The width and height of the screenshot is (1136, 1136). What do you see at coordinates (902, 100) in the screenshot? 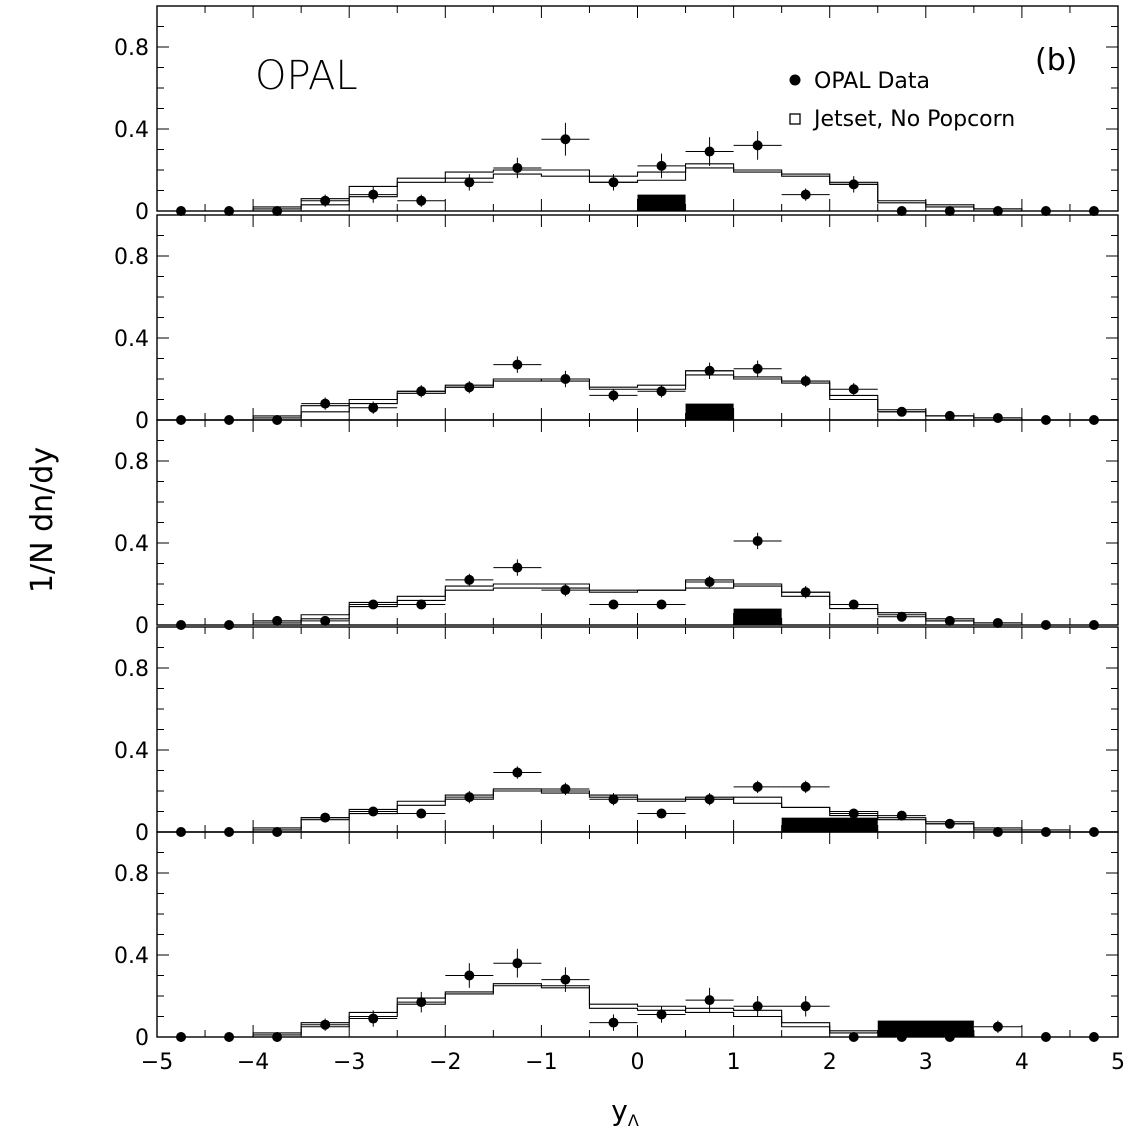
I see `legend: OPAL Data Jetset, No Popcorn` at bounding box center [902, 100].